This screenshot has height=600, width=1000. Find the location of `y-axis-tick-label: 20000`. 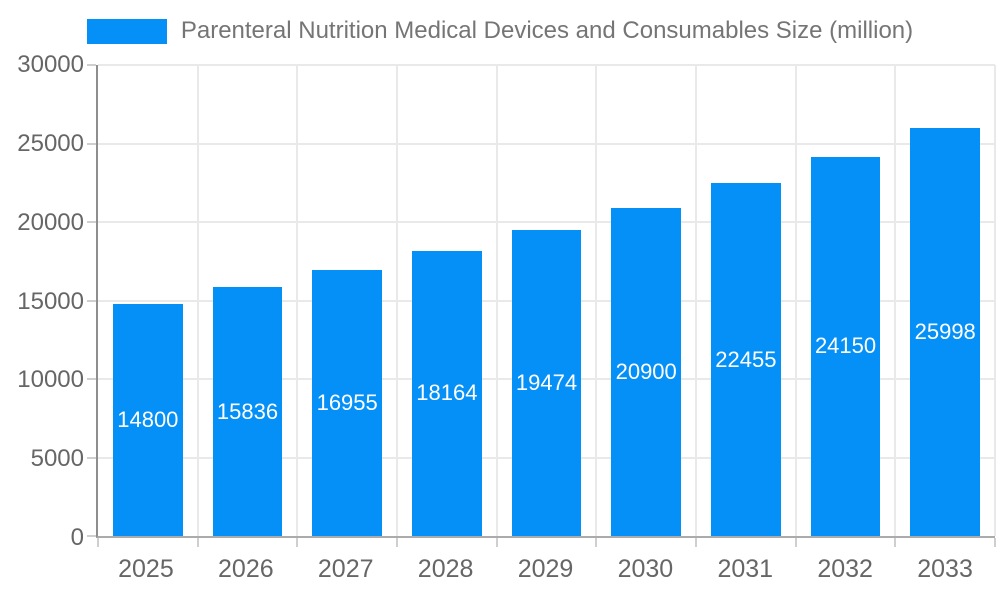

y-axis-tick-label: 20000 is located at coordinates (50, 222).